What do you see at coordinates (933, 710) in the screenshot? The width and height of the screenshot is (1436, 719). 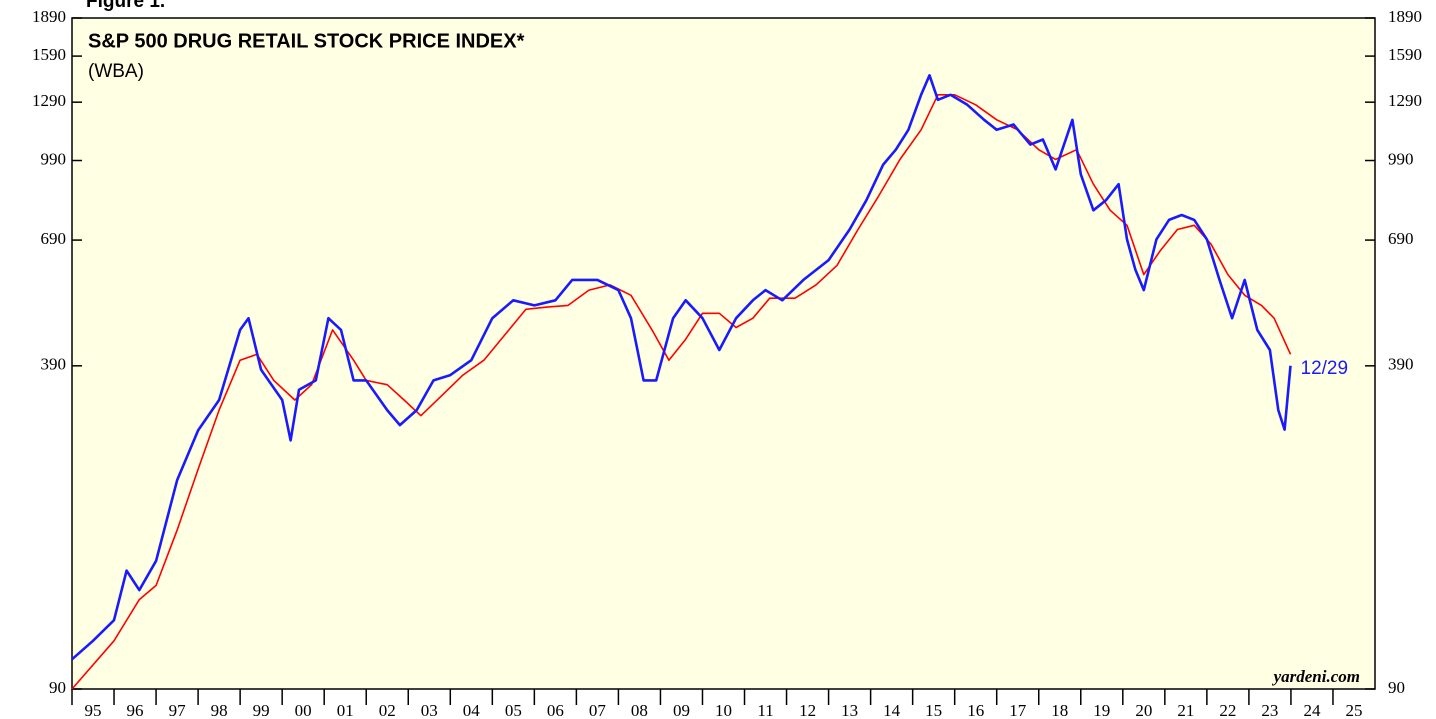 I see `x-tick-label: 15` at bounding box center [933, 710].